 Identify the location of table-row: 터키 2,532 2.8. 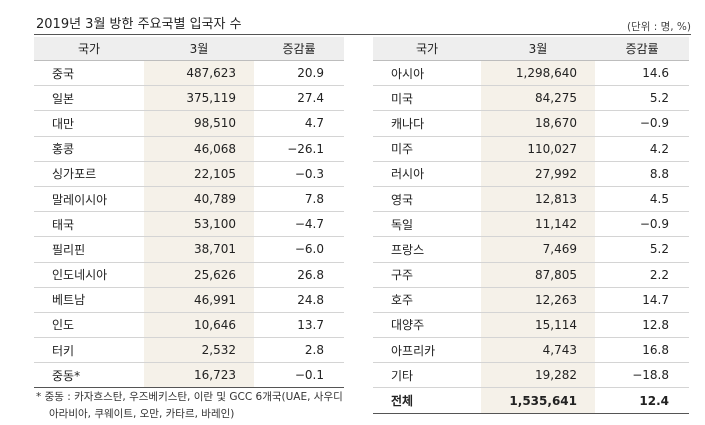
(189, 350).